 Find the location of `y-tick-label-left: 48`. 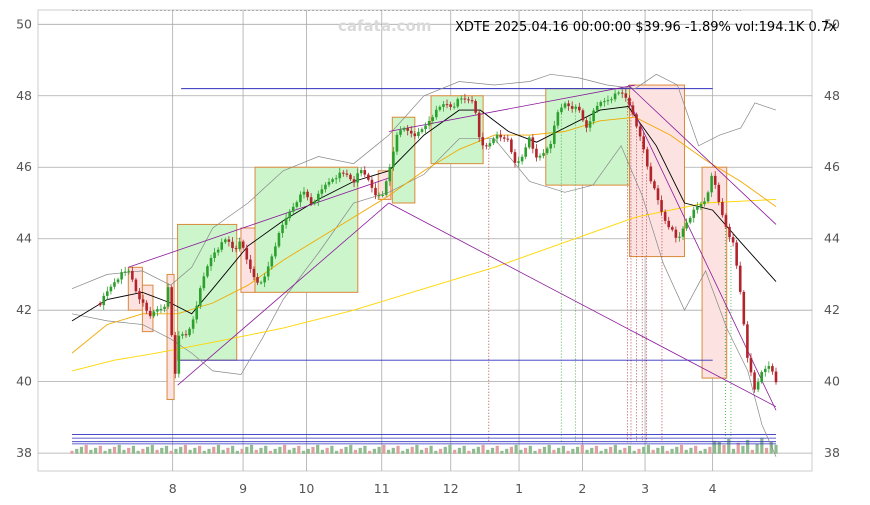

y-tick-label-left: 48 is located at coordinates (24, 95).